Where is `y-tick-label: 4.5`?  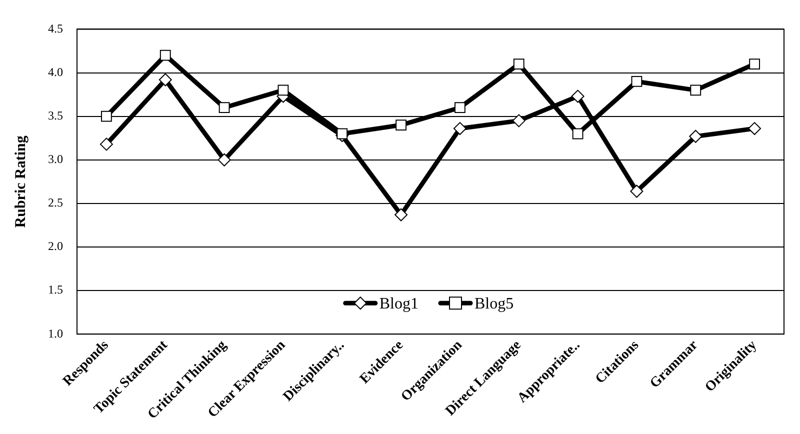
y-tick-label: 4.5 is located at coordinates (55, 28).